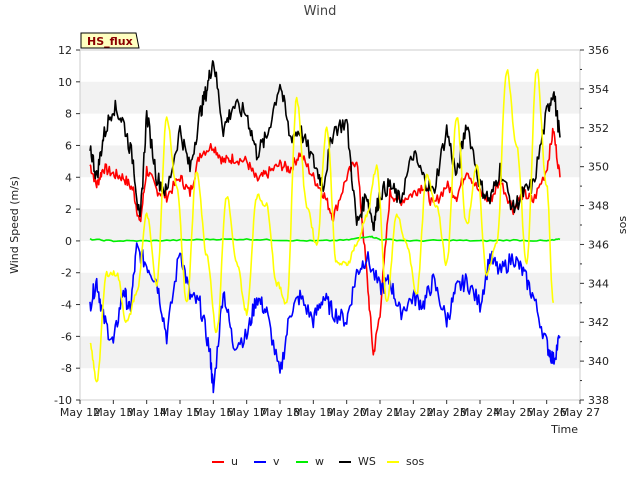 The width and height of the screenshot is (640, 480). Describe the element at coordinates (213, 412) in the screenshot. I see `x-tick-label: May 16` at that location.